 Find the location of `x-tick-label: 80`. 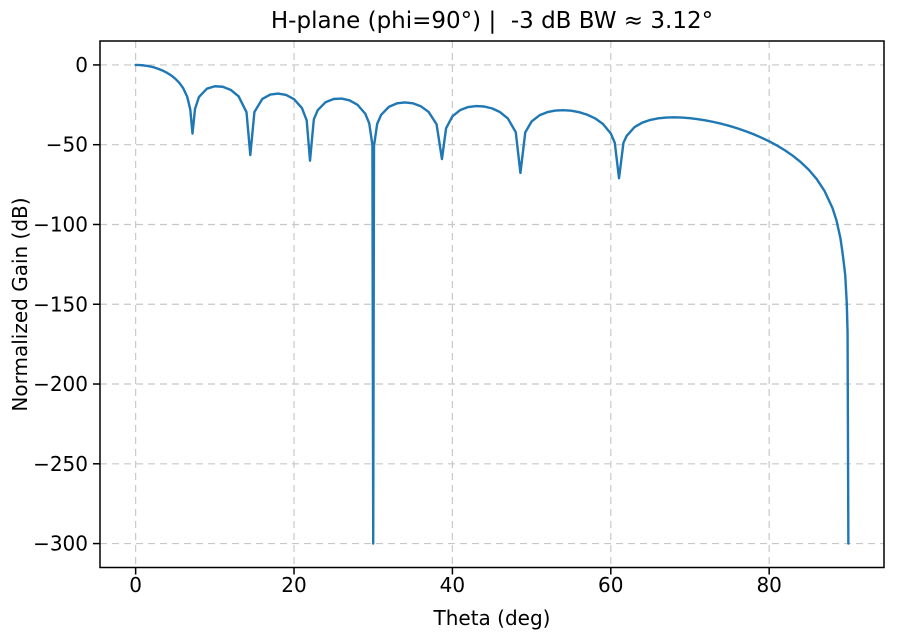

x-tick-label: 80 is located at coordinates (768, 585).